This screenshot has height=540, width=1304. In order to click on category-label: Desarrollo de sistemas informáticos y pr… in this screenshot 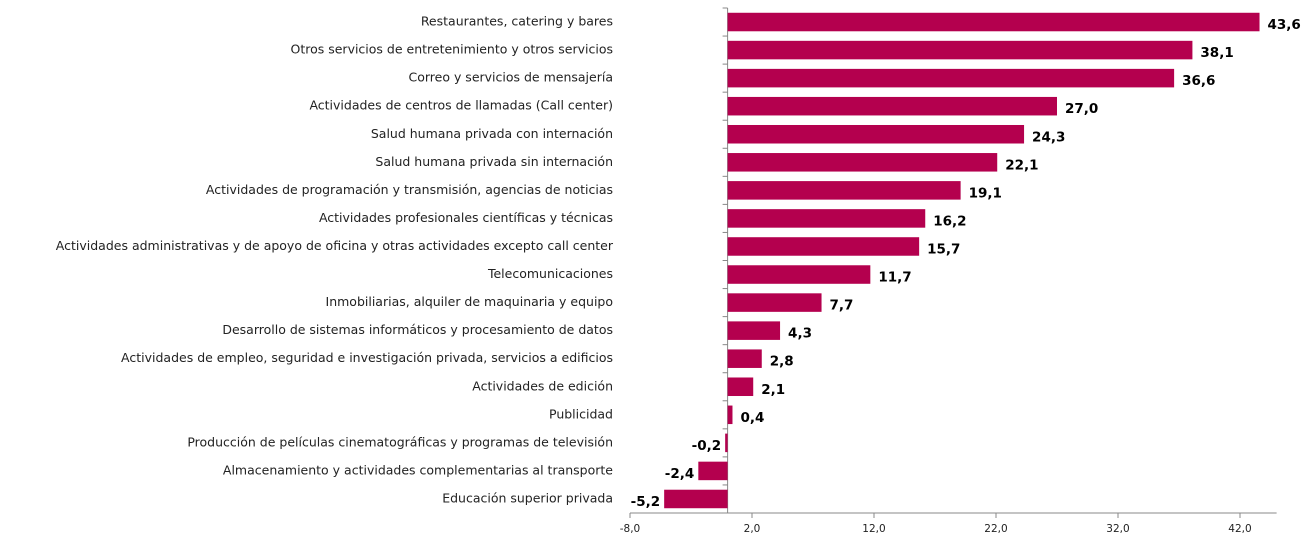, I will do `click(417, 329)`.